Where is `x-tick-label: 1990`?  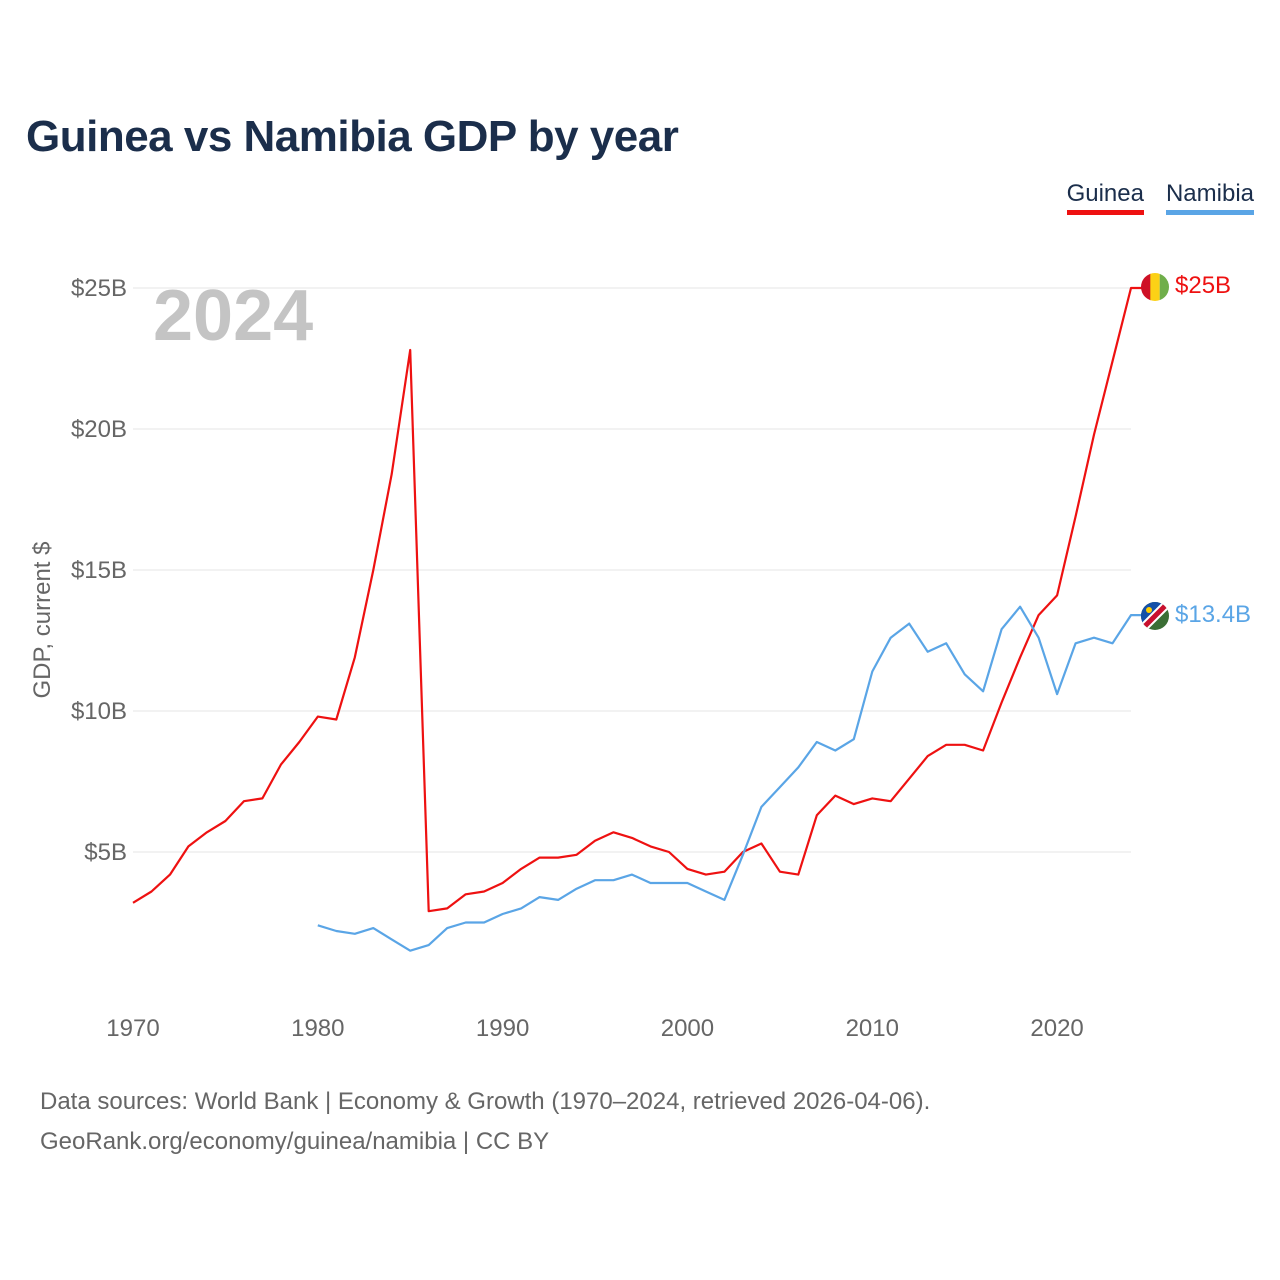
x-tick-label: 1990 is located at coordinates (502, 1028).